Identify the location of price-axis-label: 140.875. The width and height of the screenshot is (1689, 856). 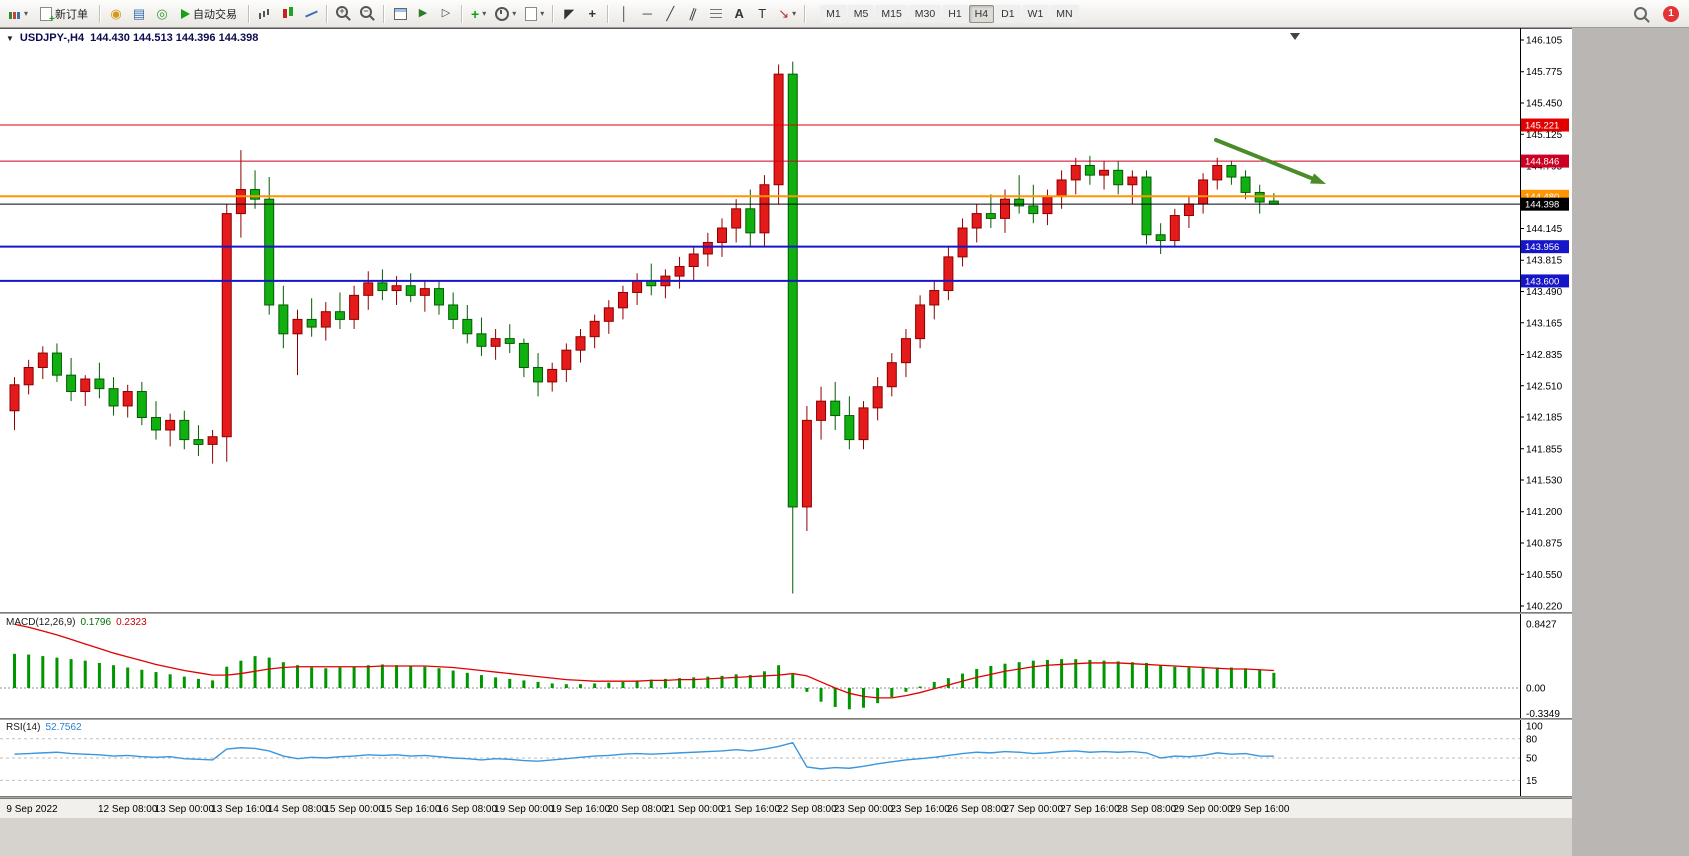
(1544, 544).